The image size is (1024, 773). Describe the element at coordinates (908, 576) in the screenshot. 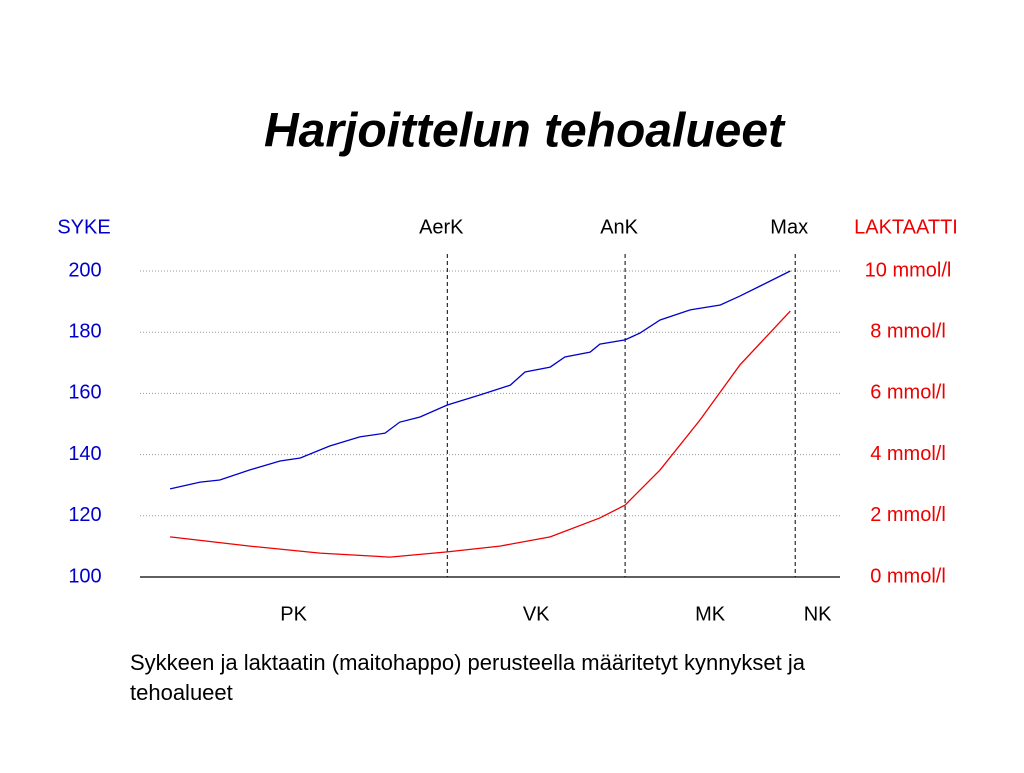

I see `y2-tick-label: 0 mmol/l` at that location.